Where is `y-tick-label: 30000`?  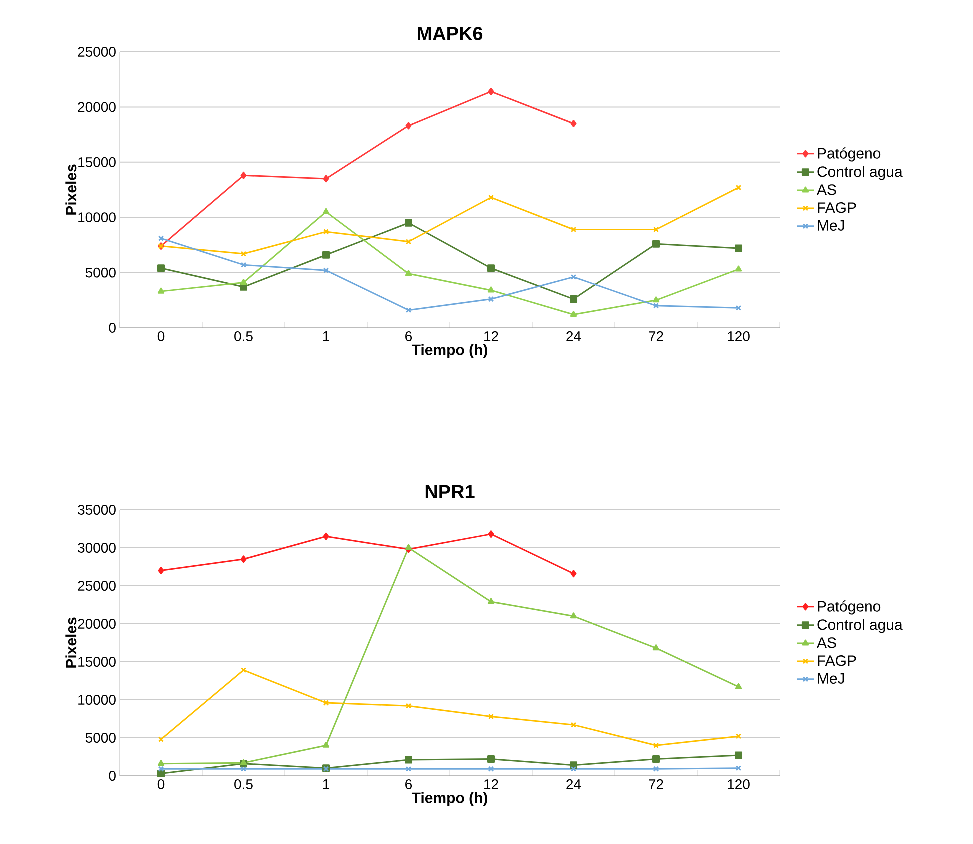 y-tick-label: 30000 is located at coordinates (97, 548).